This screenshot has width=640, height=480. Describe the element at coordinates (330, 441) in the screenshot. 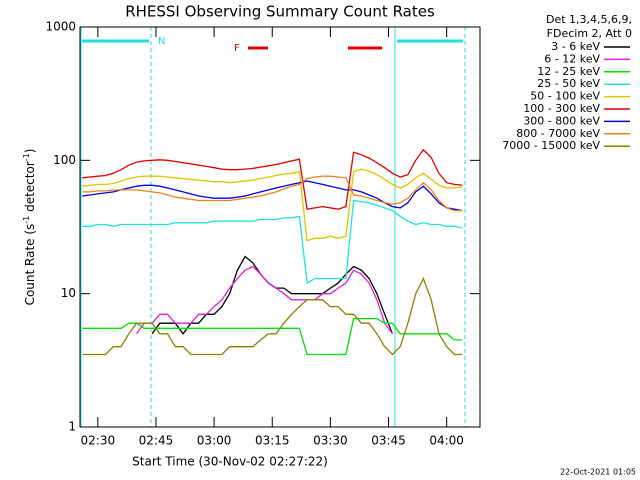

I see `x-tick-label: 03:30` at that location.